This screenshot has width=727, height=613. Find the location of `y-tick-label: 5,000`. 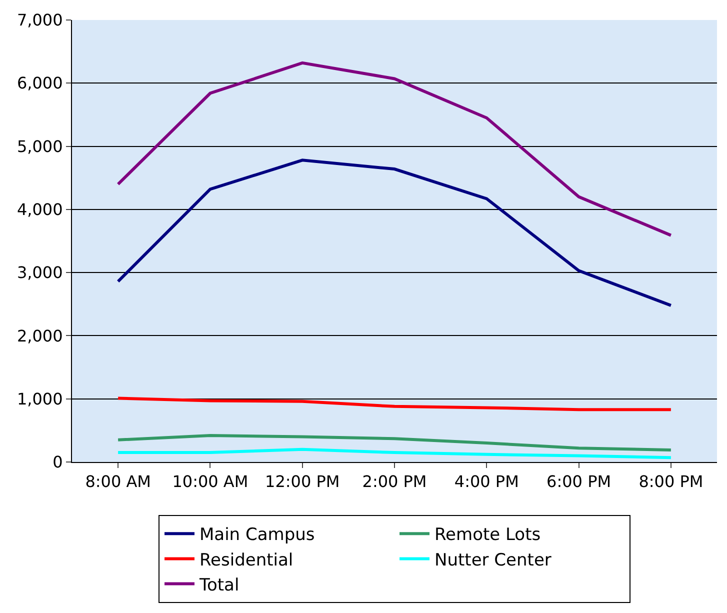

y-tick-label: 5,000 is located at coordinates (39, 146).